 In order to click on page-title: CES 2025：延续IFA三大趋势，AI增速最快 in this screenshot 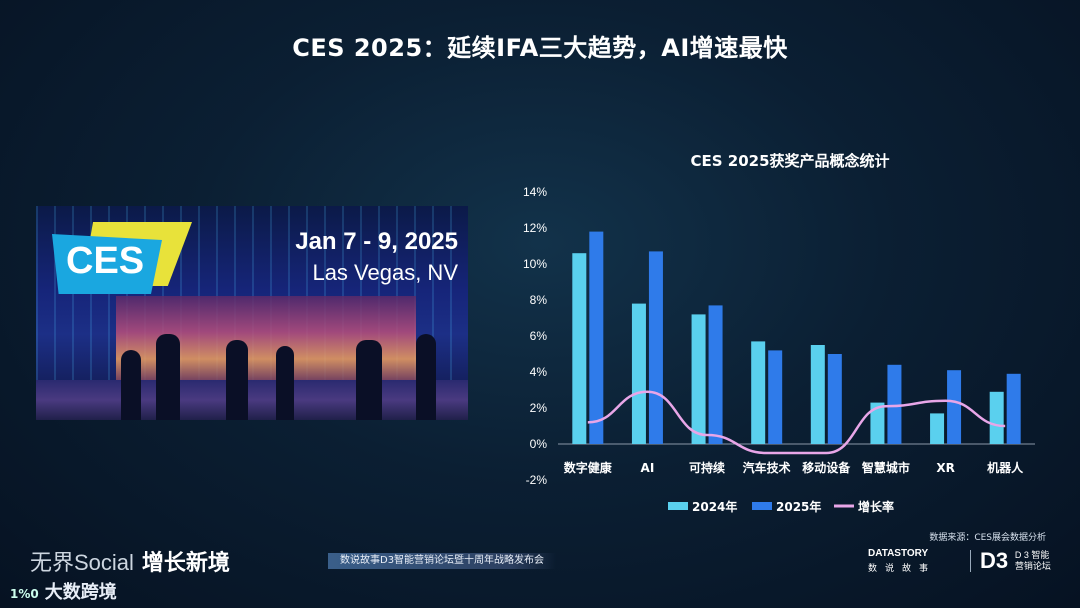, I will do `click(540, 48)`.